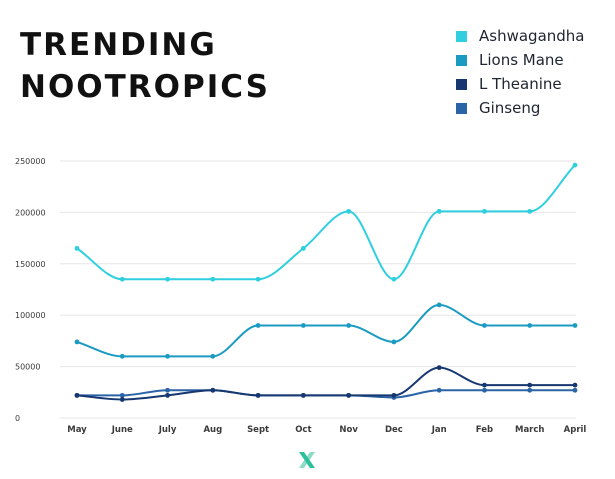  Describe the element at coordinates (529, 430) in the screenshot. I see `x-tick-label: March` at that location.